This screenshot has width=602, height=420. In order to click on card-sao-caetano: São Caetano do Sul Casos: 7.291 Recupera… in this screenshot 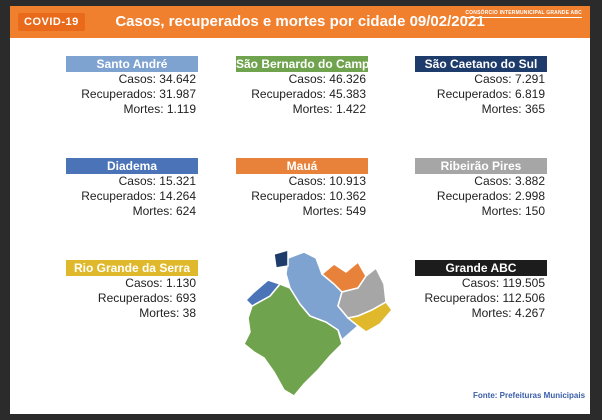, I will do `click(481, 86)`.